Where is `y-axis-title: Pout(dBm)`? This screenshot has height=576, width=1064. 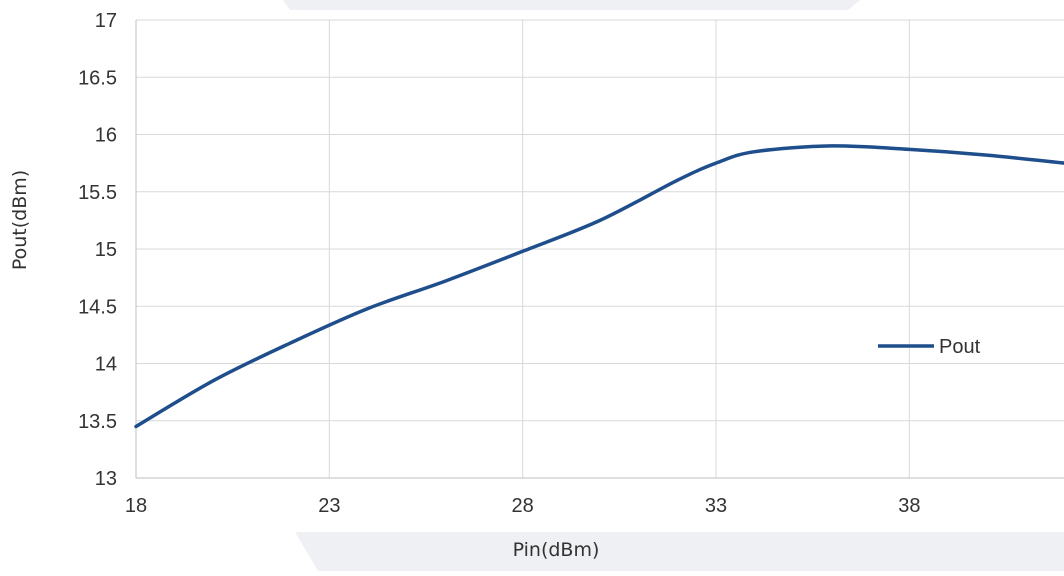
y-axis-title: Pout(dBm) is located at coordinates (20, 220).